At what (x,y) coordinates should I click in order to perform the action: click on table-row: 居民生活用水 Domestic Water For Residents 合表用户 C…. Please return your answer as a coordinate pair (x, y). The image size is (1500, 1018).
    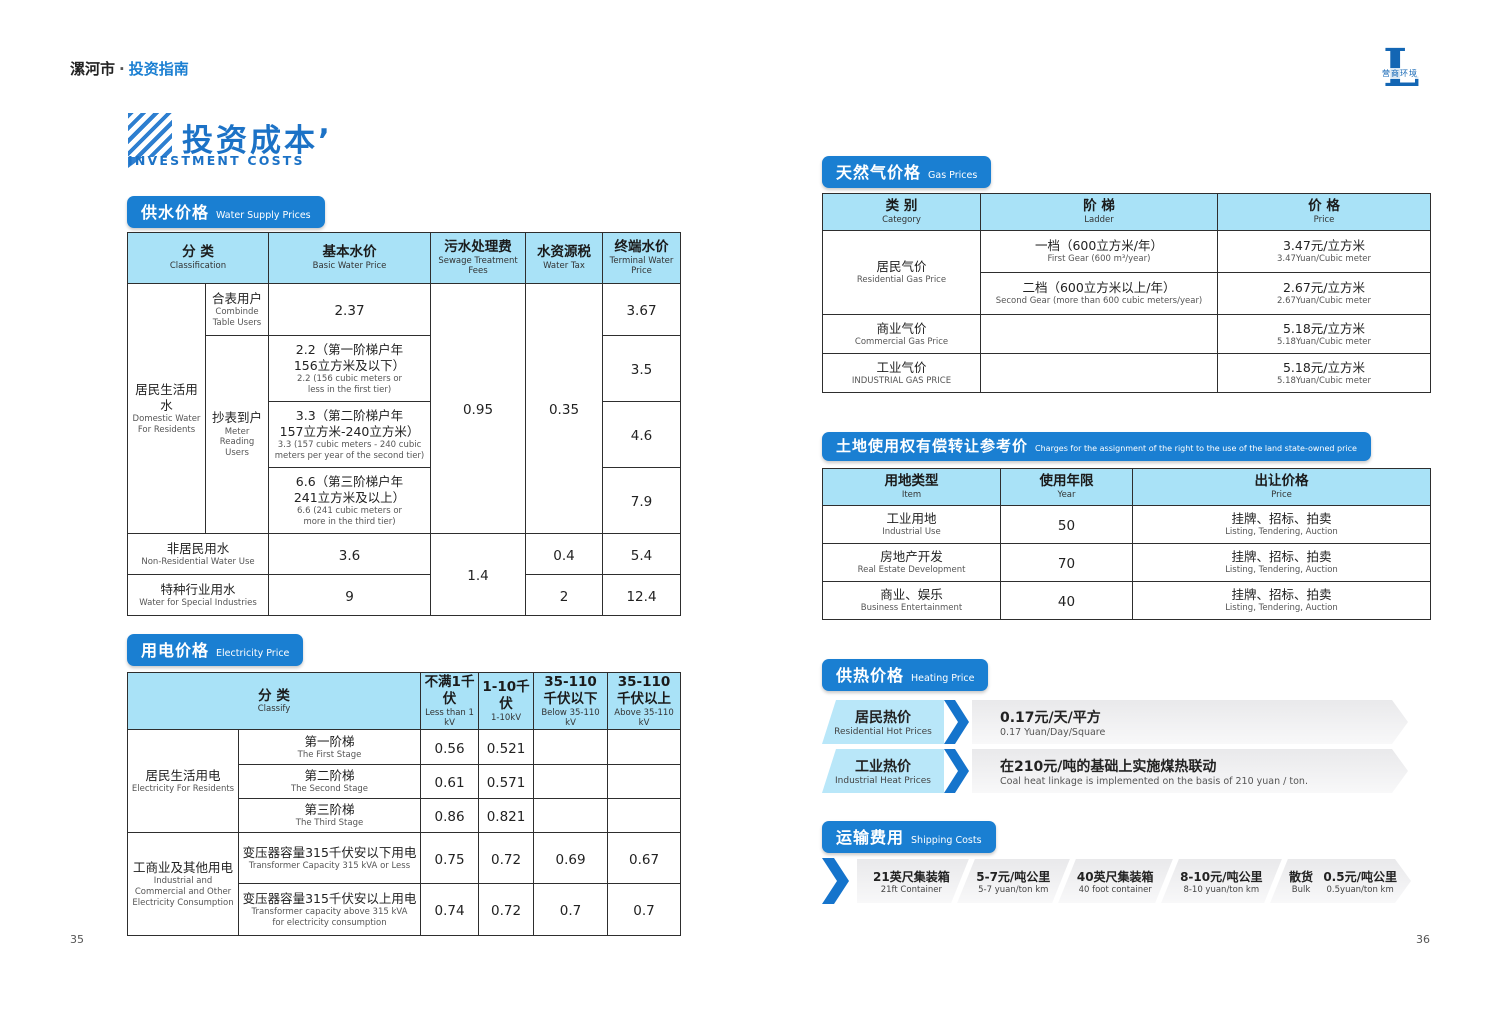
    Looking at the image, I should click on (404, 408).